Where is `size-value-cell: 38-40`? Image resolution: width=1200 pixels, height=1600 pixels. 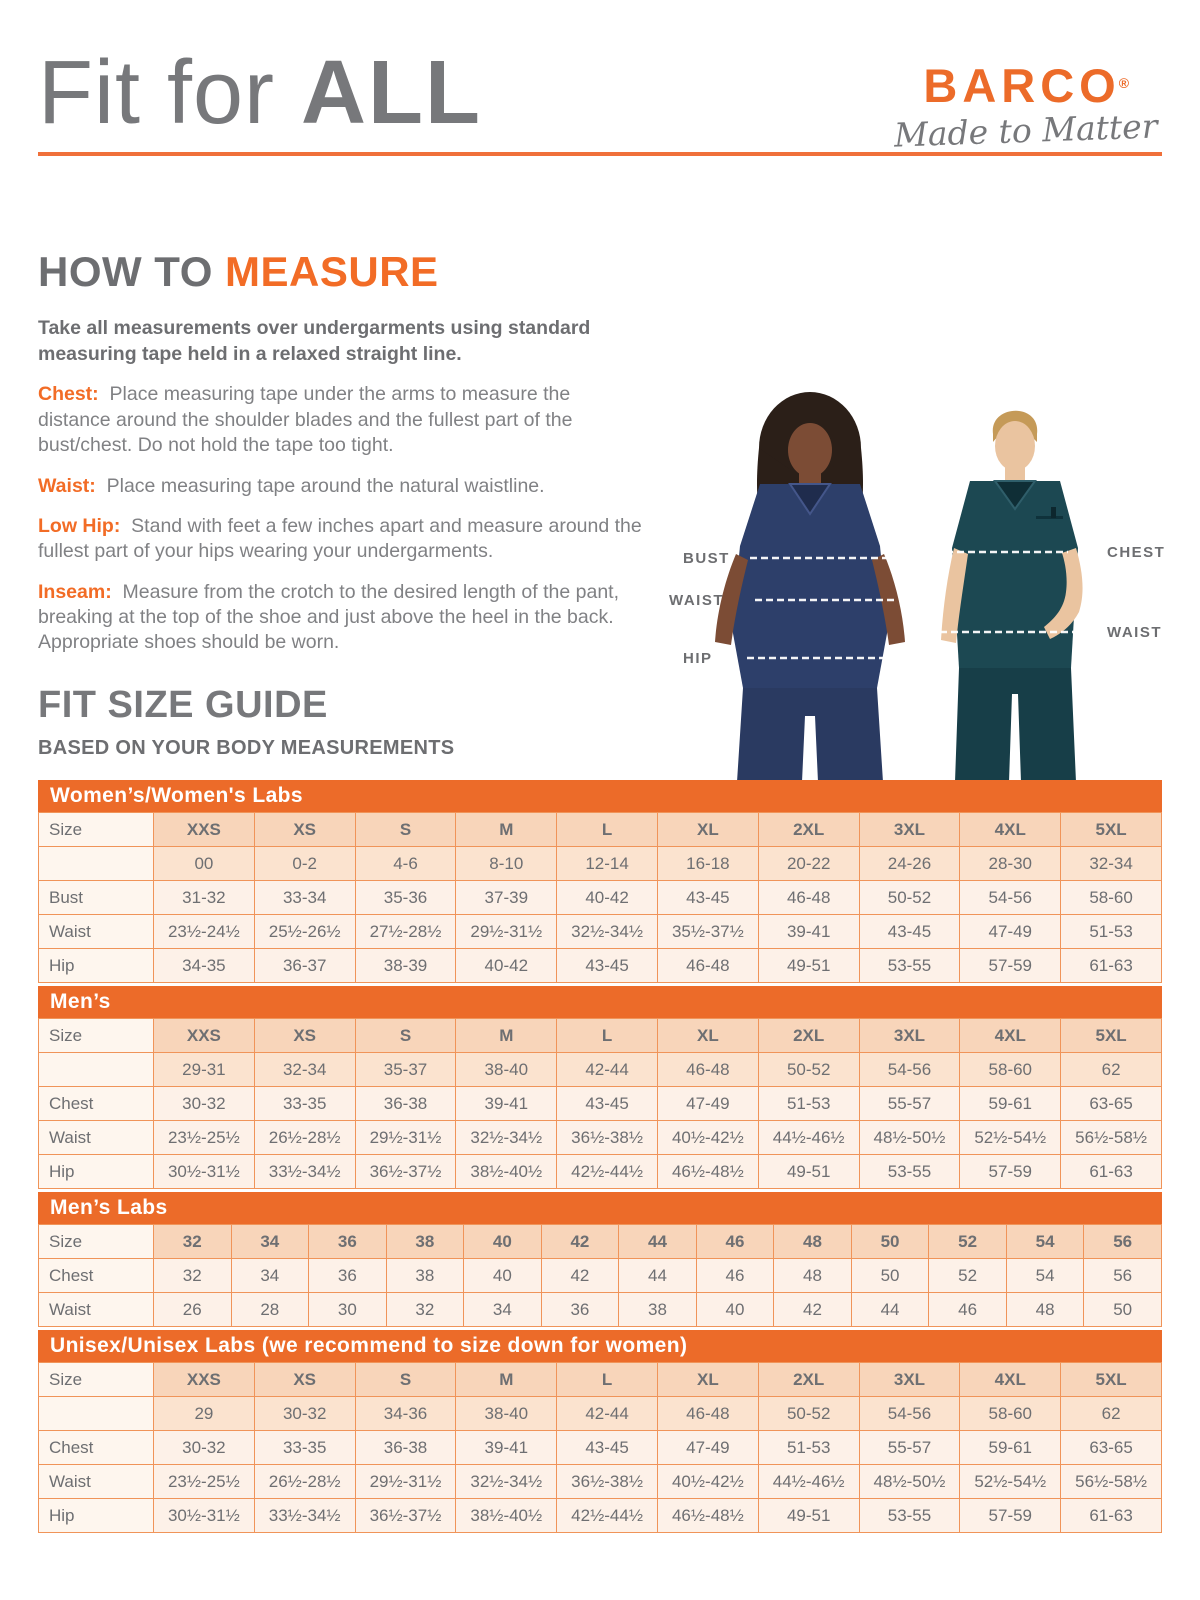
size-value-cell: 38-40 is located at coordinates (506, 1413).